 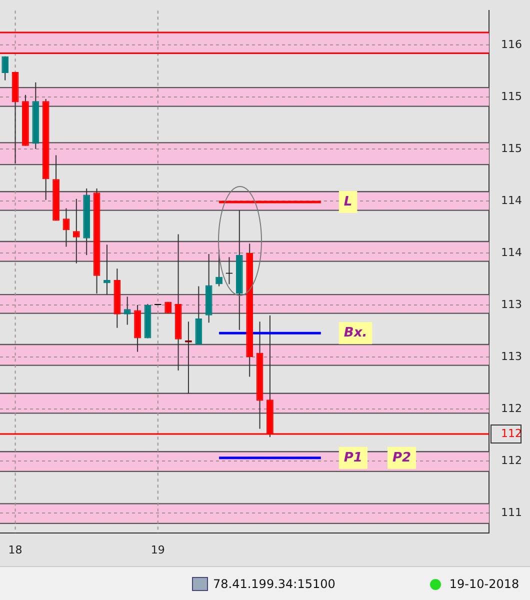 I want to click on annotation: P2, so click(x=402, y=458).